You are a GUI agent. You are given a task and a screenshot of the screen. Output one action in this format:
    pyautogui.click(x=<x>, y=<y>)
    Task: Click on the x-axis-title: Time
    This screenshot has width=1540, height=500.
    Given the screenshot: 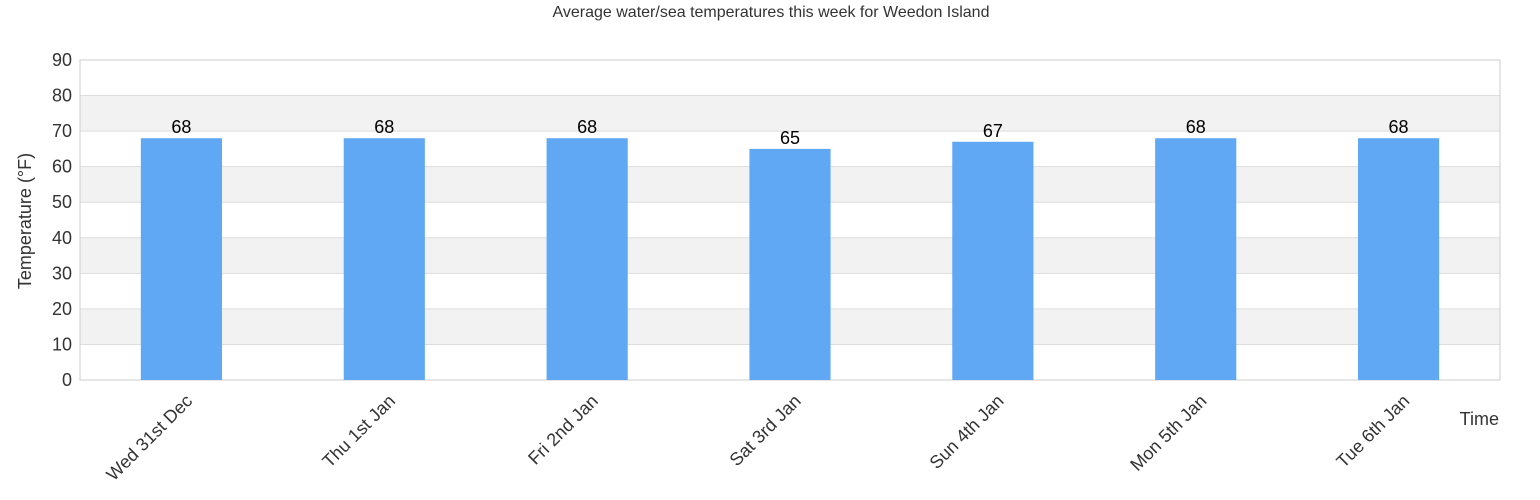 What is the action you would take?
    pyautogui.click(x=1479, y=419)
    